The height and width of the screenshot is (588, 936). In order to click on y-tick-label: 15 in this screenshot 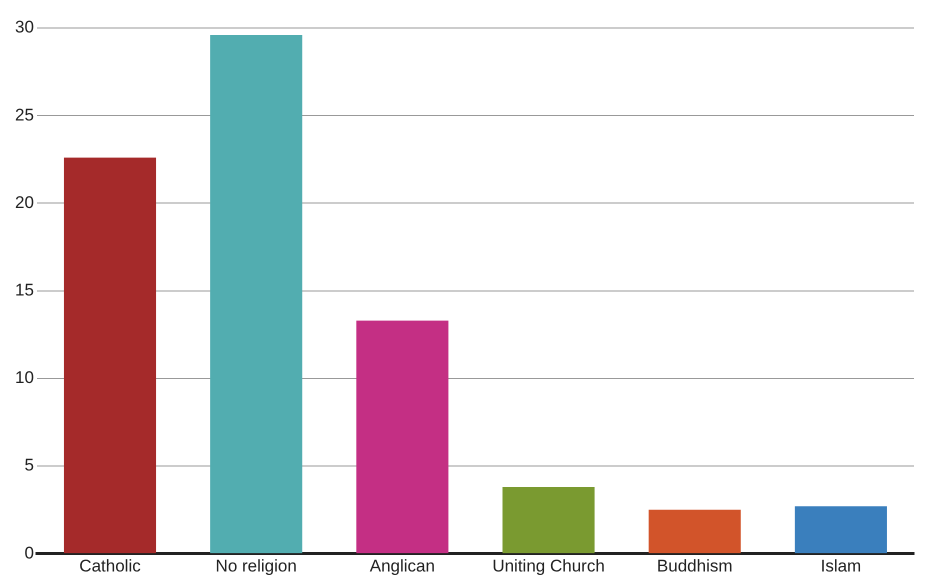, I will do `click(24, 290)`.